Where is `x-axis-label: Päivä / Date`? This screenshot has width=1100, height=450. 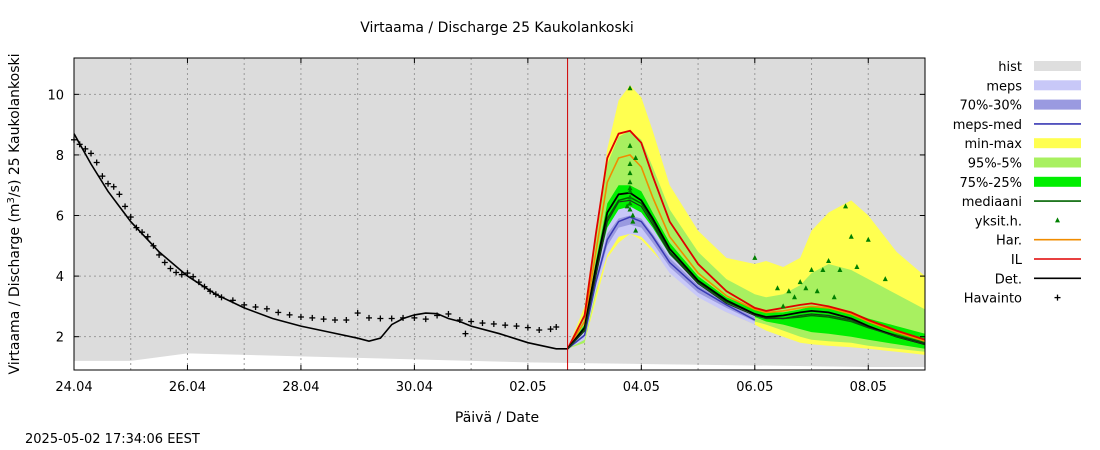
x-axis-label: Päivä / Date is located at coordinates (497, 418).